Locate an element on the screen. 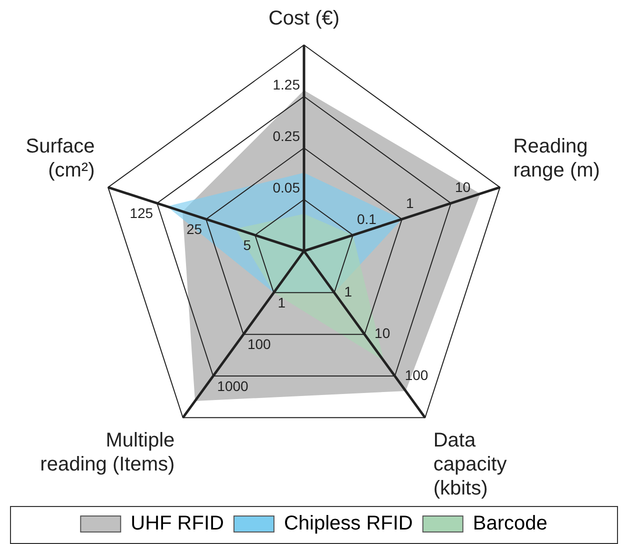 This screenshot has height=544, width=628. spoke-label: Multiple reading (Items) is located at coordinates (107, 453).